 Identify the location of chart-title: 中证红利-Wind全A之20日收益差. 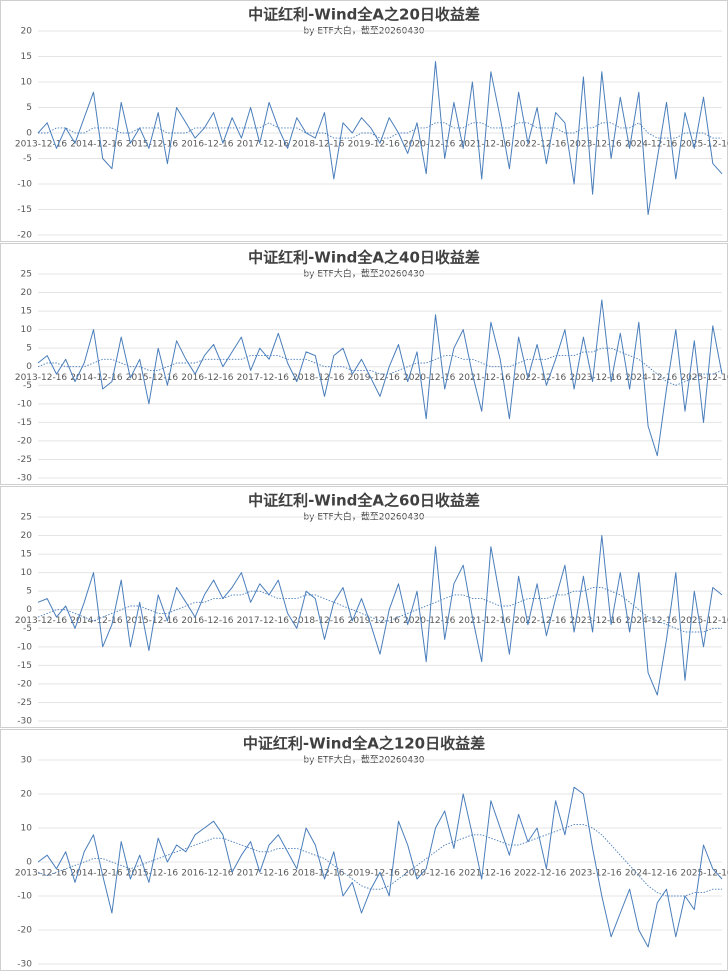
(364, 15).